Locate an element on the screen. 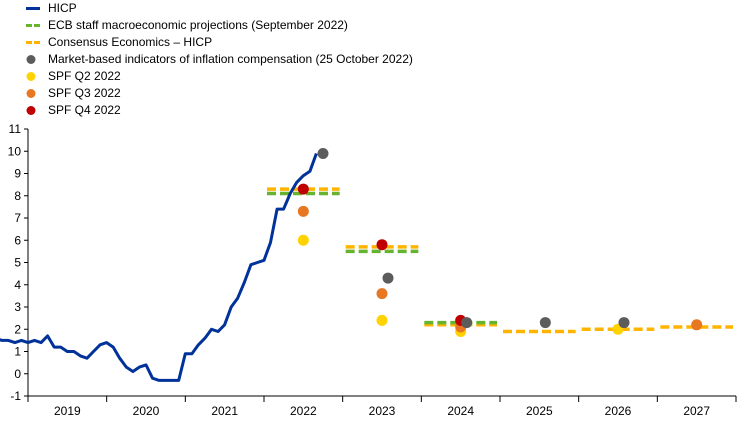  y-tick-label: -1 is located at coordinates (15, 396).